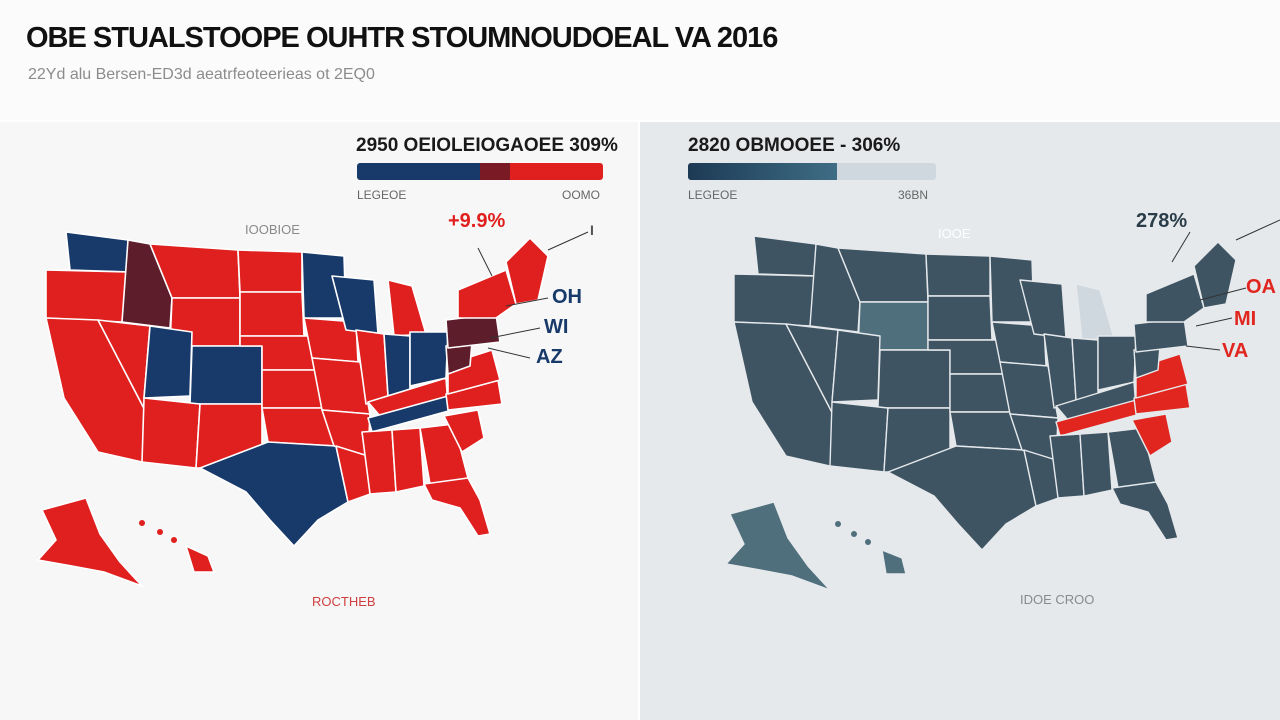 This screenshot has height=720, width=1280. What do you see at coordinates (794, 145) in the screenshot?
I see `right-bar-title: 2820 OBMOOEE - 306%` at bounding box center [794, 145].